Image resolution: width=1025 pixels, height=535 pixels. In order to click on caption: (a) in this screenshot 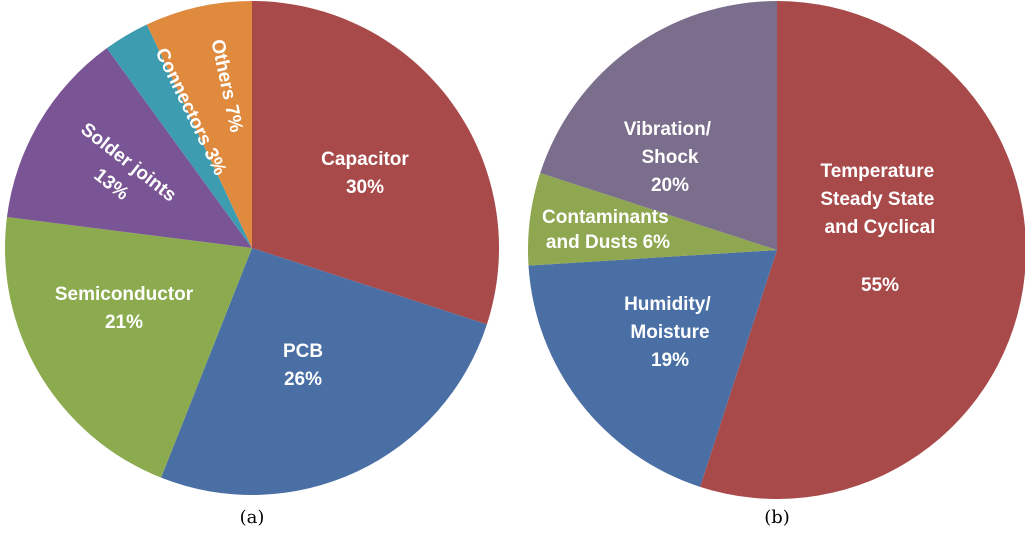, I will do `click(252, 517)`.